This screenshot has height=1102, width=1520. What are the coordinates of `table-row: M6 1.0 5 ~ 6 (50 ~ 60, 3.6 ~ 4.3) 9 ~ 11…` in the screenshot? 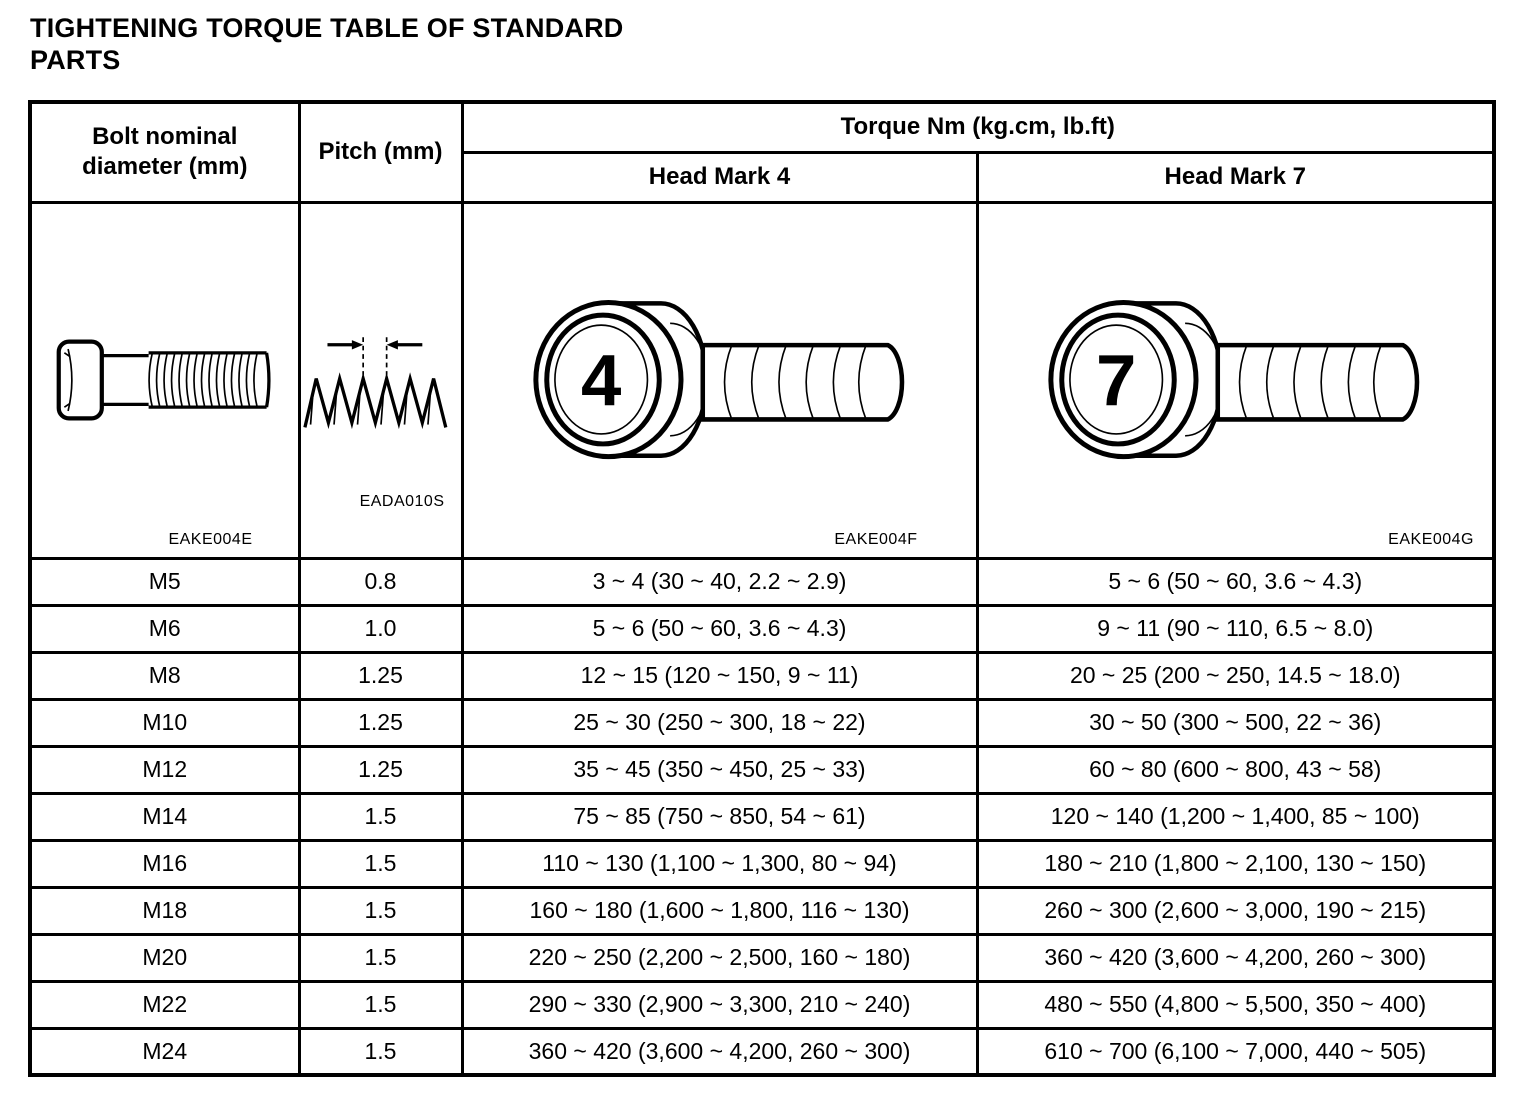 It's located at (762, 628).